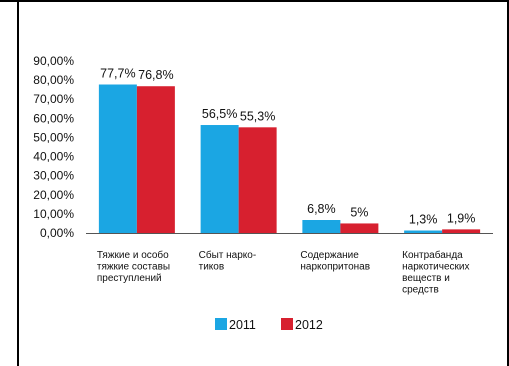 The width and height of the screenshot is (509, 366). I want to click on category-label: тиков, so click(212, 267).